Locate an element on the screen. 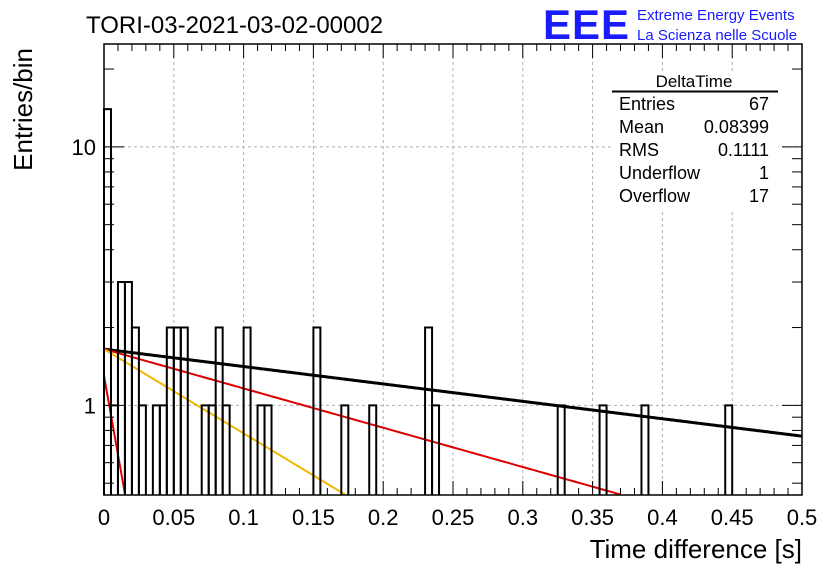  stats-title: DeltaTime is located at coordinates (694, 81).